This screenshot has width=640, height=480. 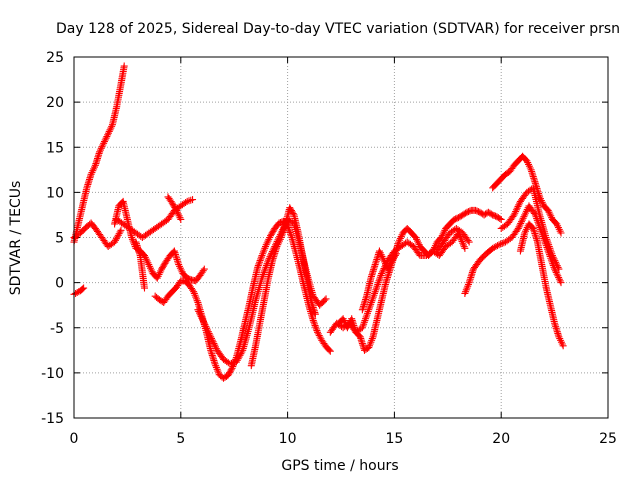 What do you see at coordinates (57, 329) in the screenshot?
I see `y-tick-label: -5` at bounding box center [57, 329].